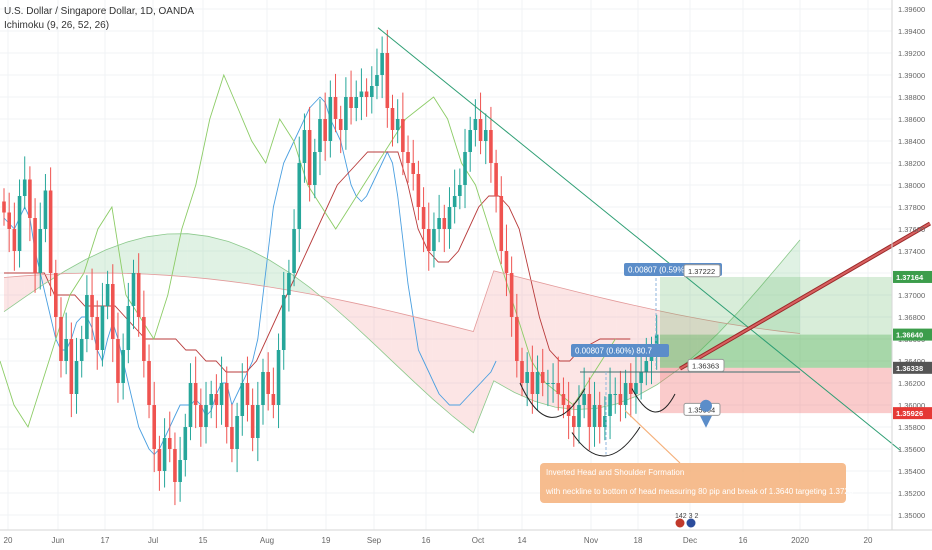 This screenshot has width=932, height=550. Describe the element at coordinates (911, 9) in the screenshot. I see `y-tick-label: 1.39600` at that location.